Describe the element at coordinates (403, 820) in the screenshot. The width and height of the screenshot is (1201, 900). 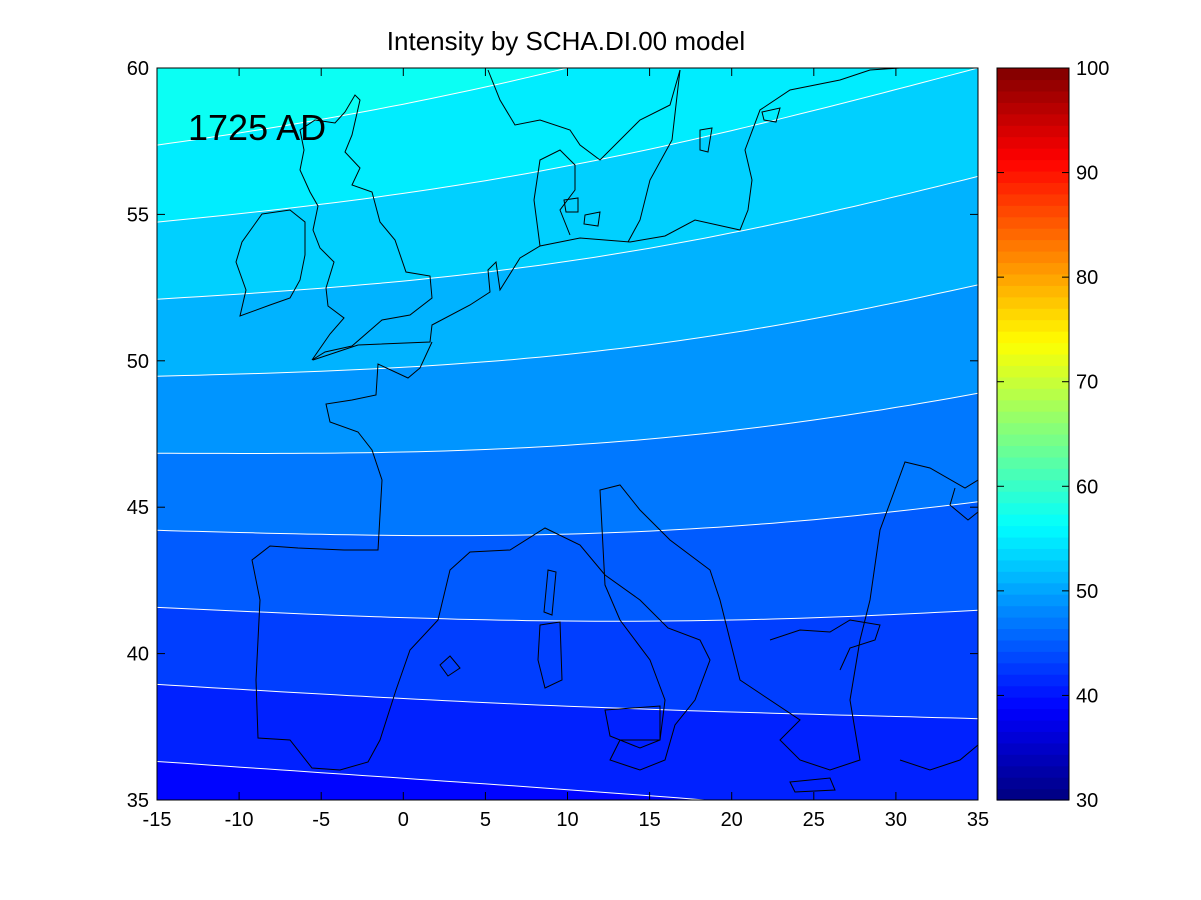
I see `x-tick-label: 0` at that location.